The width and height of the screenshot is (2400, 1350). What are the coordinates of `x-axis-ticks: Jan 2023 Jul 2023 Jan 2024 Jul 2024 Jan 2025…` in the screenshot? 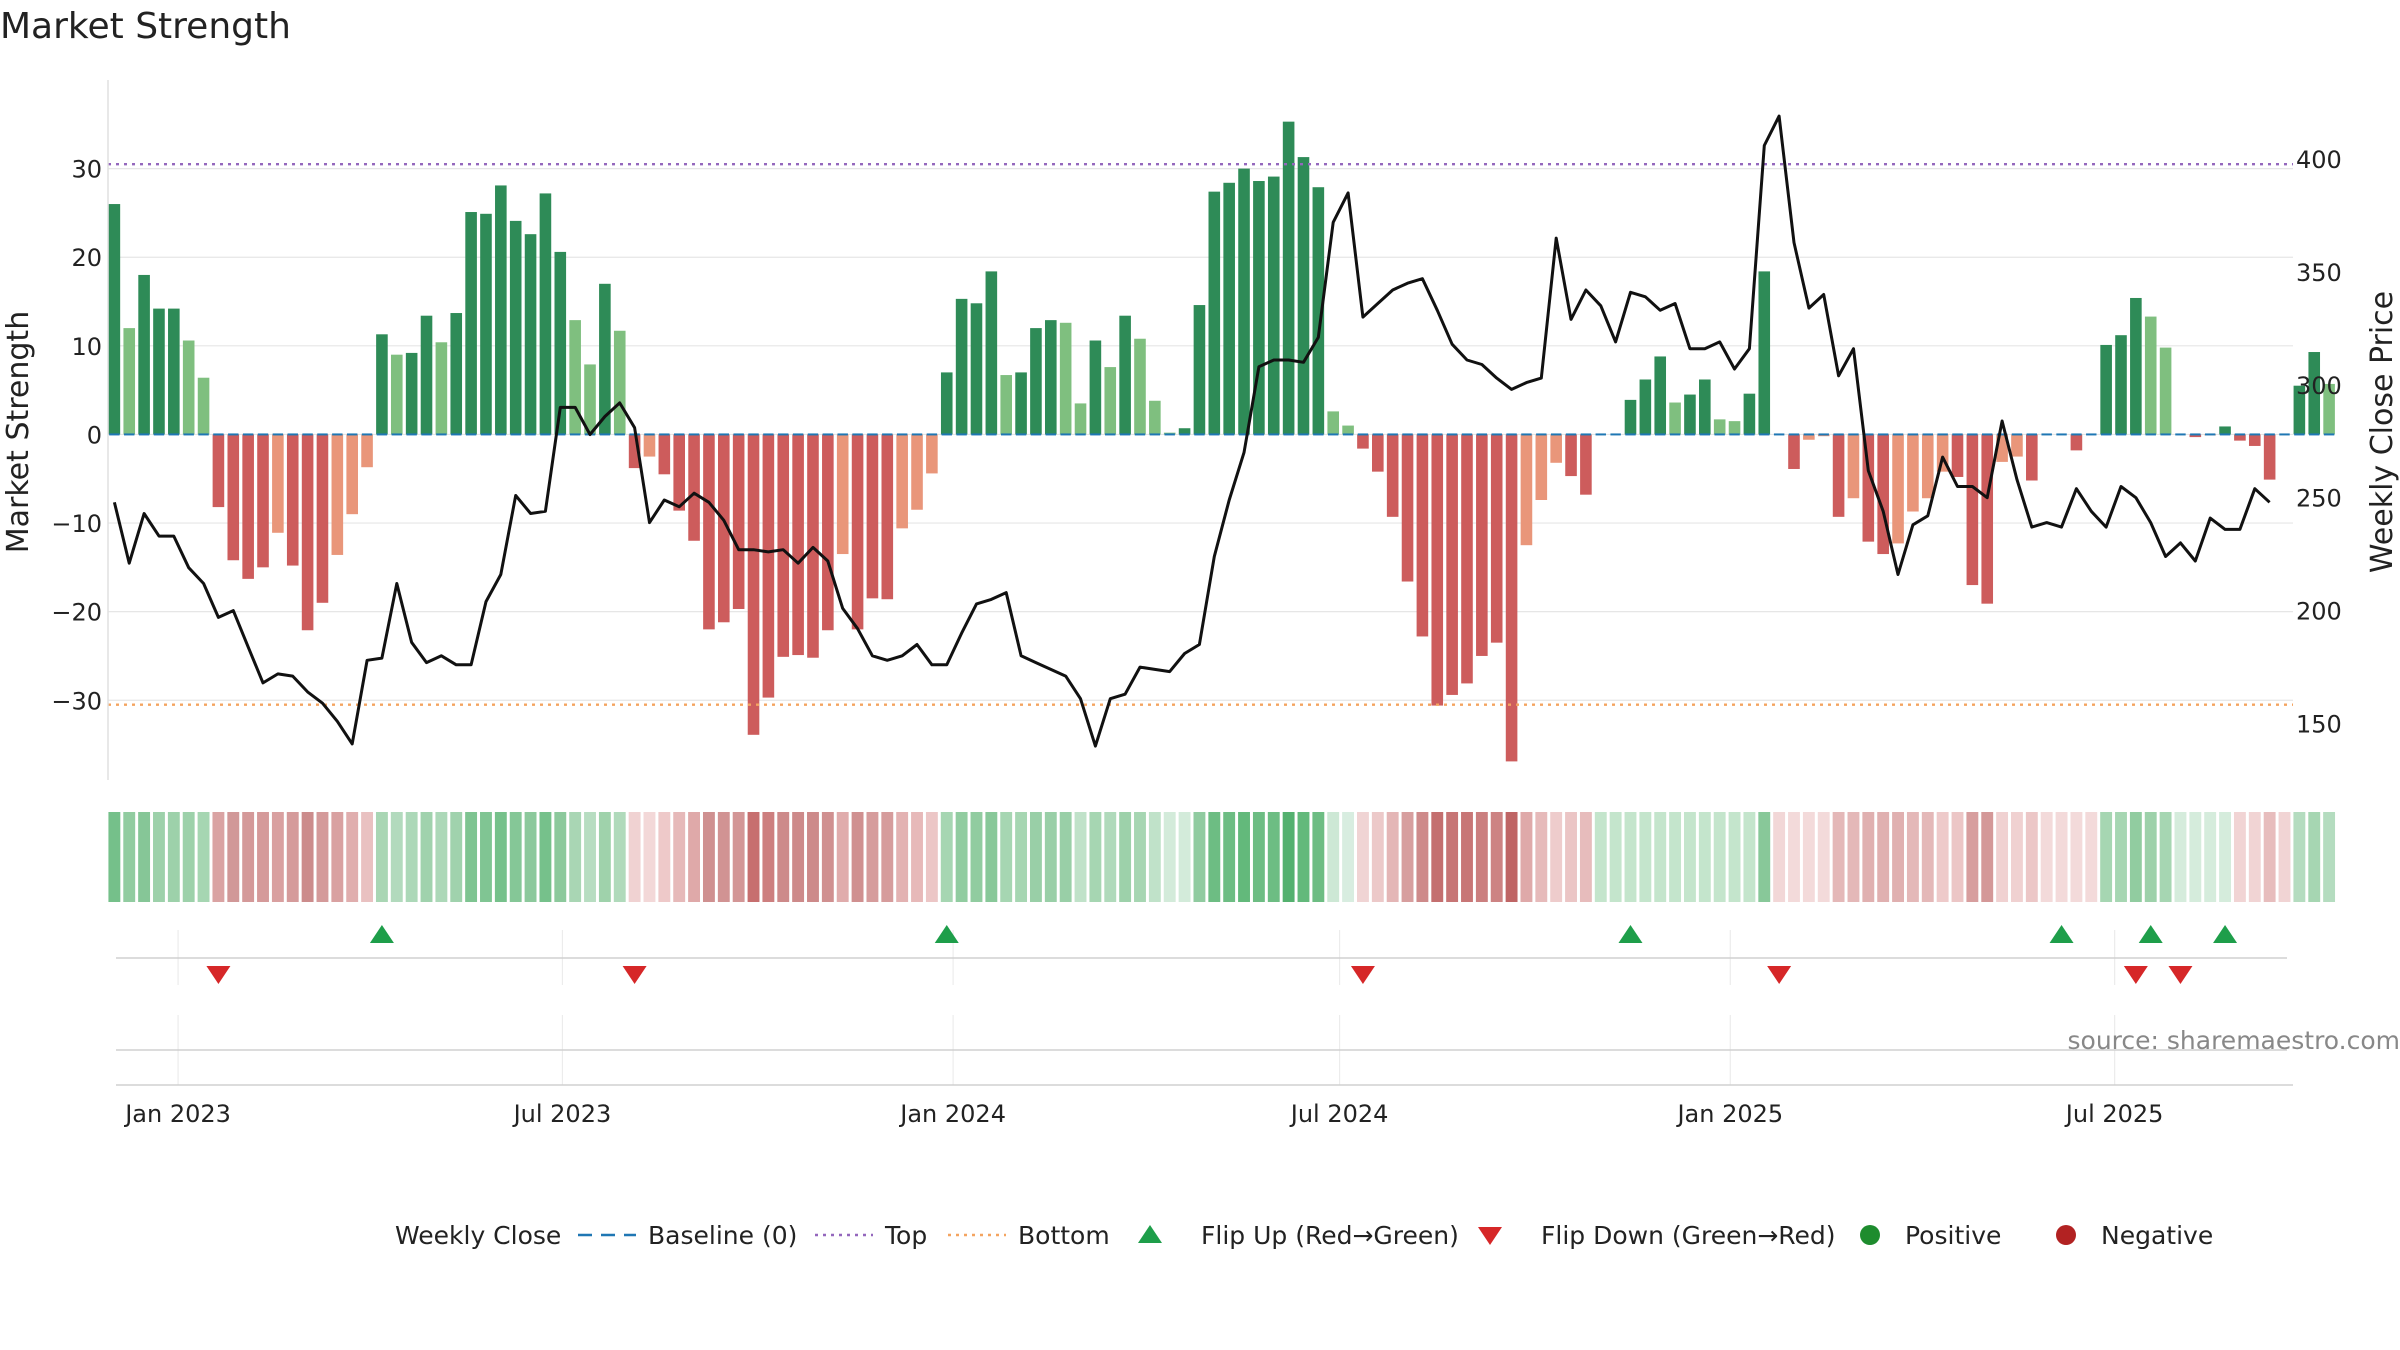 It's located at (1143, 1114).